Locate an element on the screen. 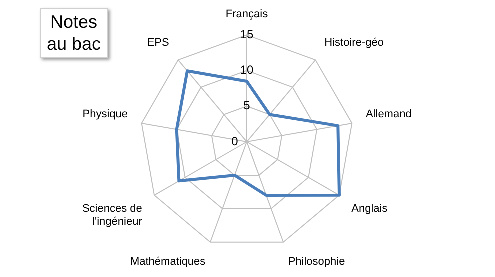 Image resolution: width=495 pixels, height=277 pixels. y-tick-label: 0 is located at coordinates (235, 141).